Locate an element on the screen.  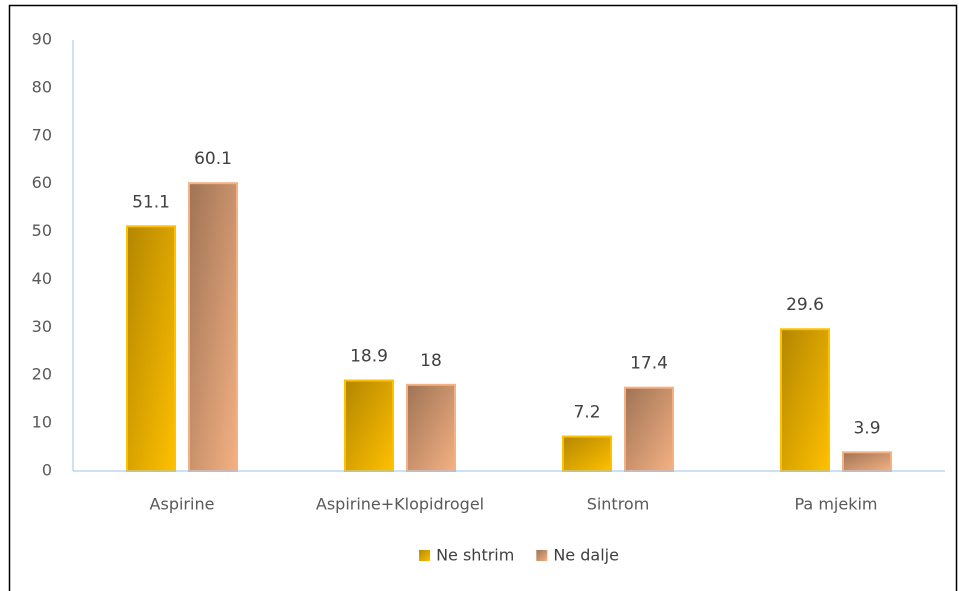
data-label: 3.9 is located at coordinates (866, 428).